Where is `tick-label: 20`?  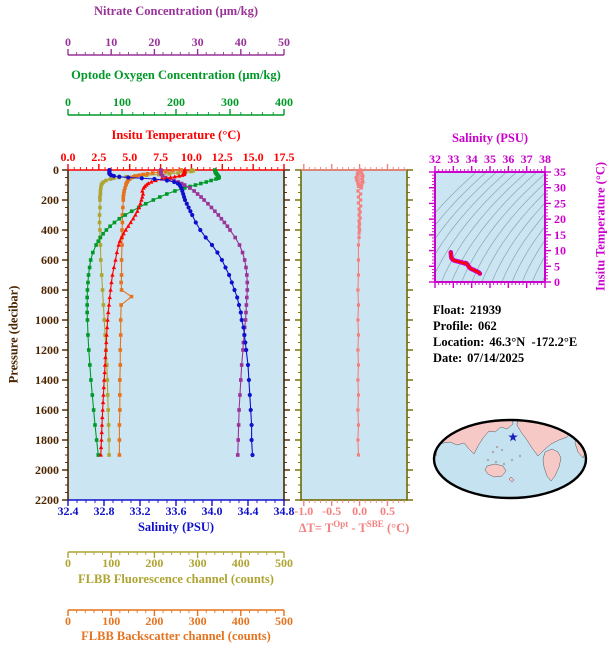 tick-label: 20 is located at coordinates (560, 219).